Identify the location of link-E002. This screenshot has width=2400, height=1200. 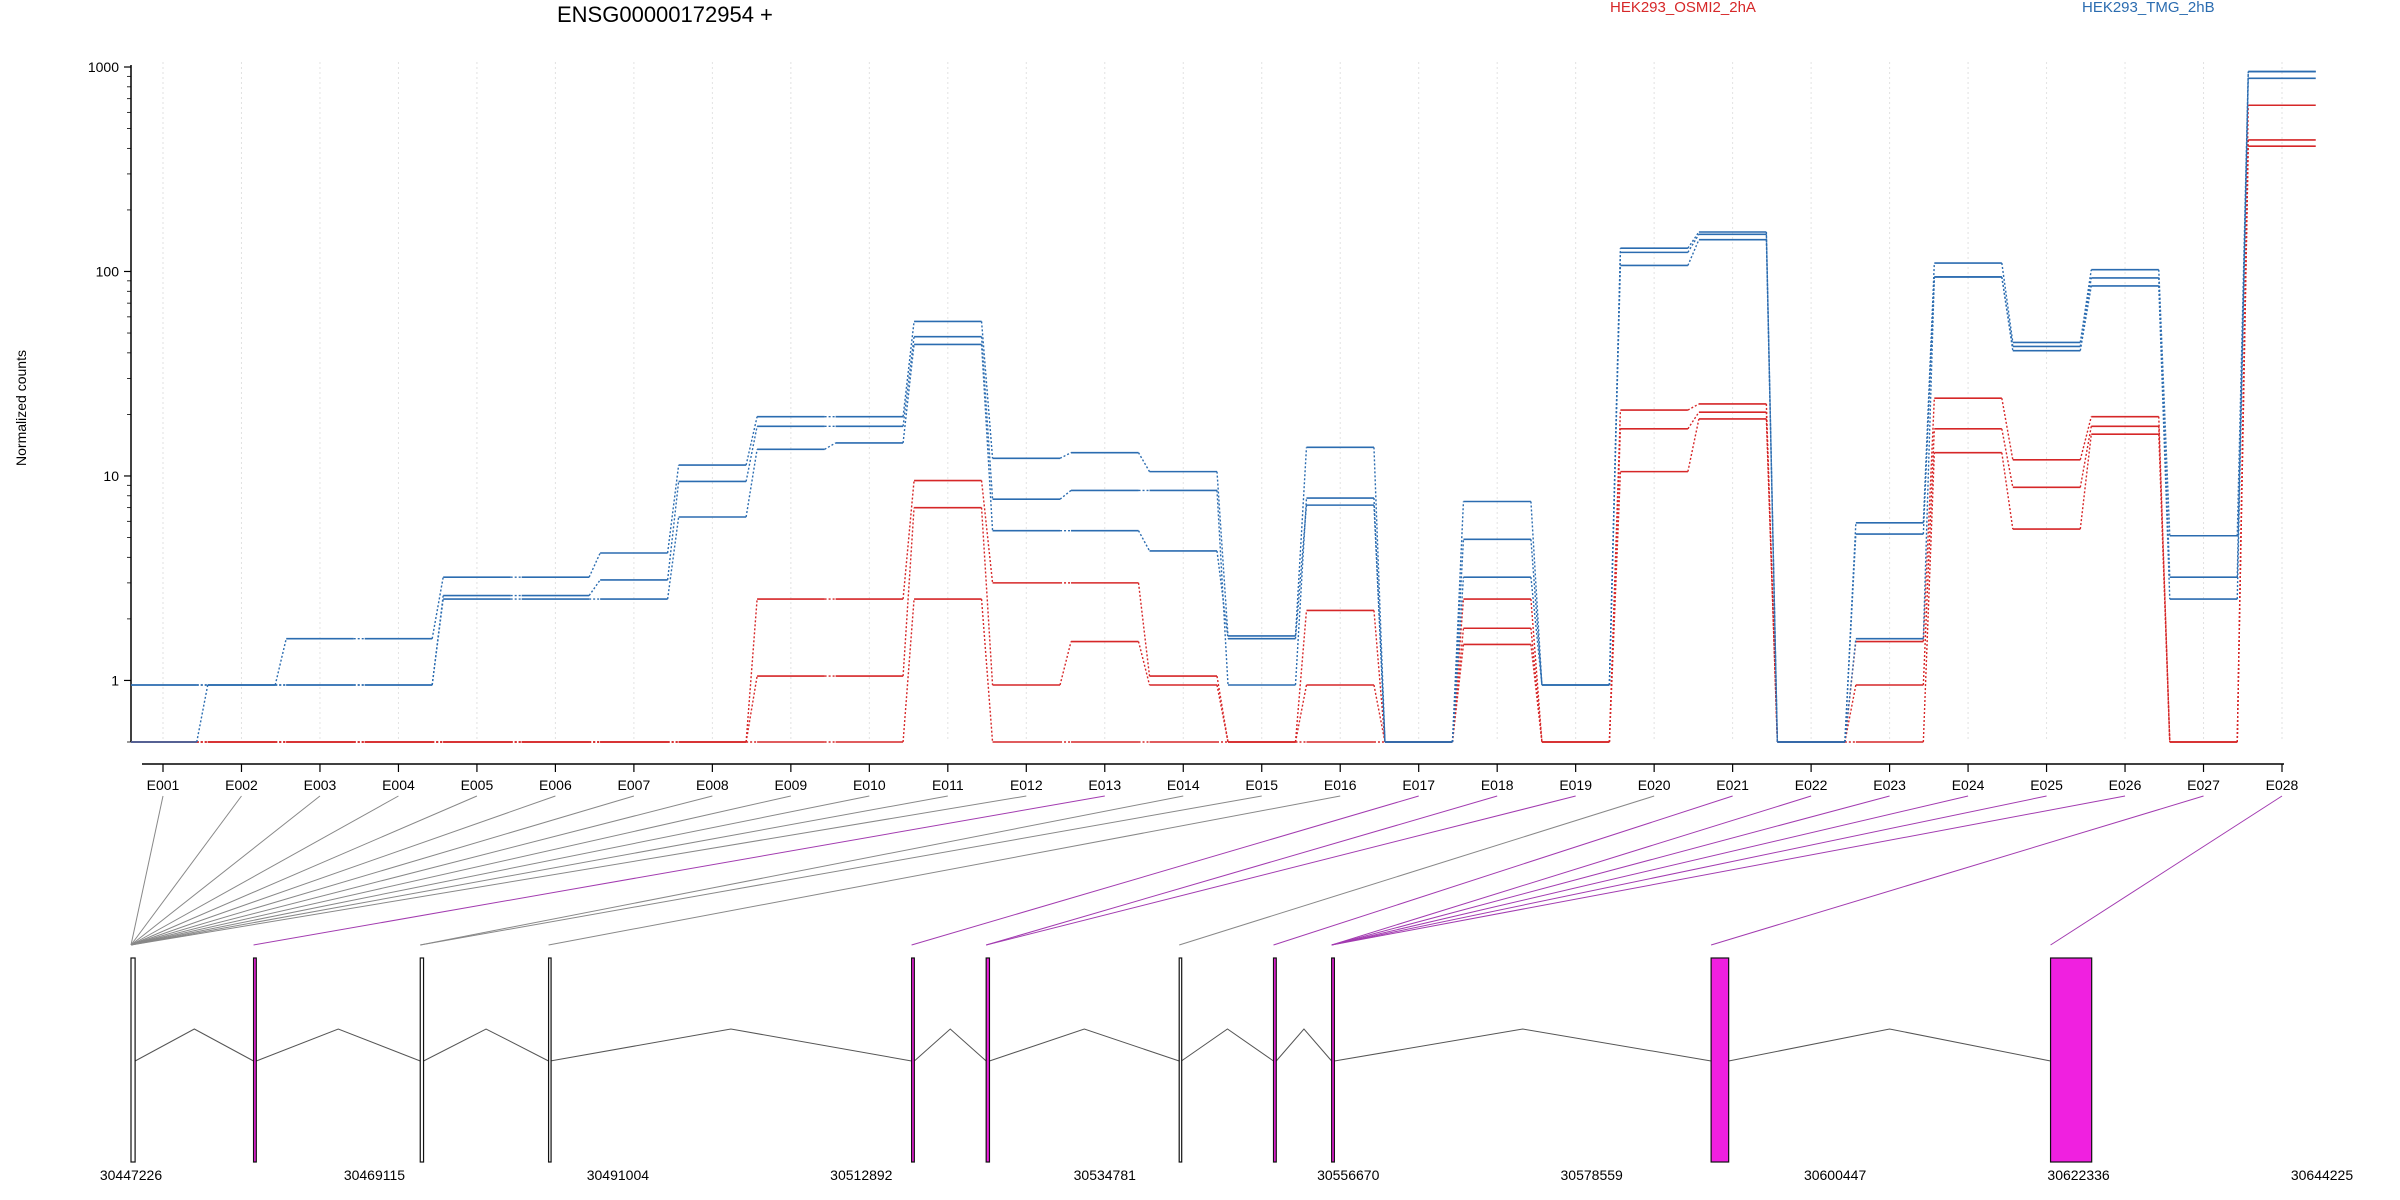
(186, 870).